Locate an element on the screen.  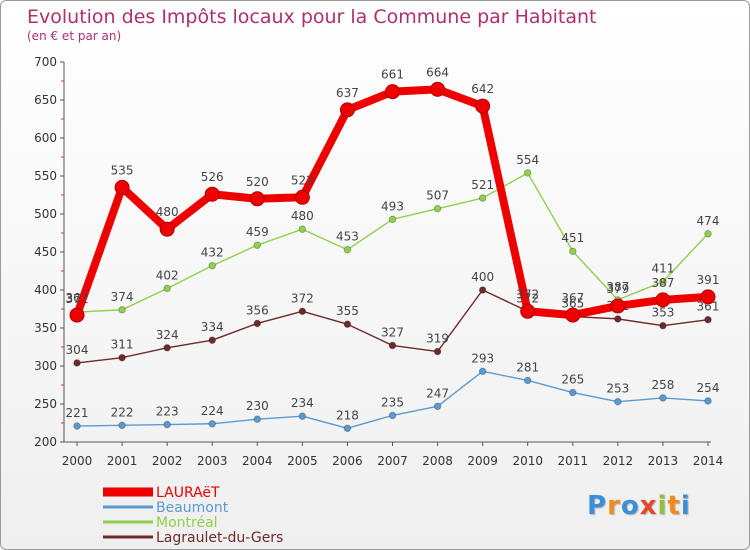
y-tick-label: 450 is located at coordinates (45, 252).